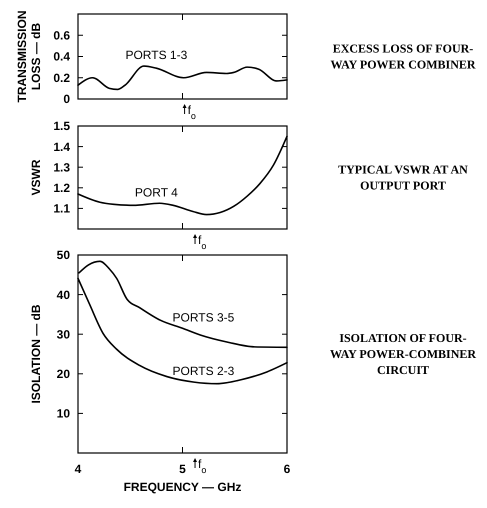 This screenshot has height=508, width=487. What do you see at coordinates (36, 354) in the screenshot?
I see `y-axis-title: ISOLATION — dB` at bounding box center [36, 354].